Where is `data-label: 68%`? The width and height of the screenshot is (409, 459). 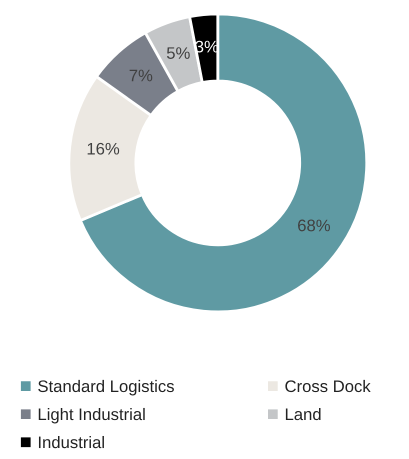 data-label: 68% is located at coordinates (314, 226).